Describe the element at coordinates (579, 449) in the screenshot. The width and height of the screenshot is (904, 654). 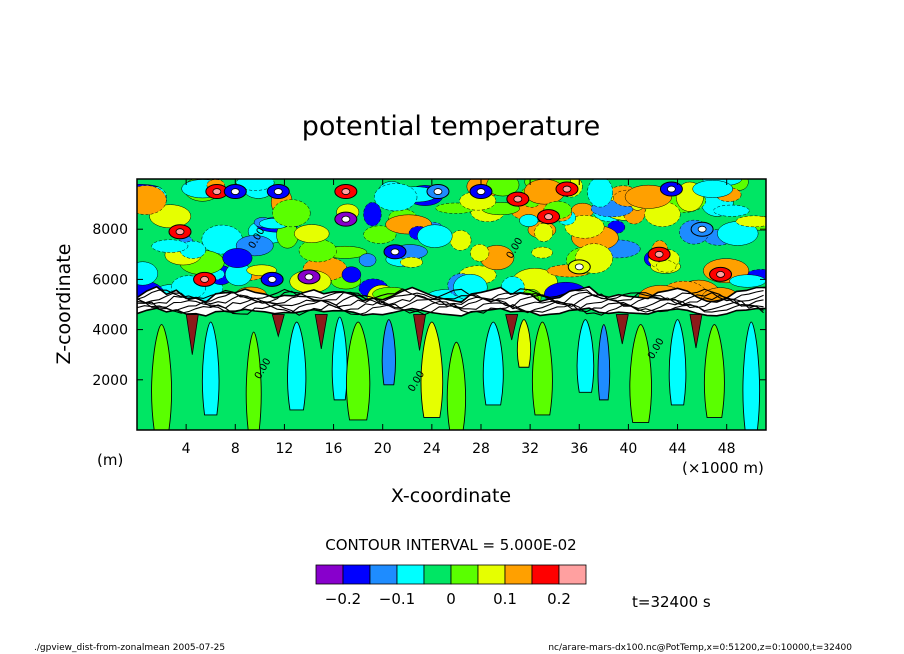
I see `x-tick-label: 36` at that location.